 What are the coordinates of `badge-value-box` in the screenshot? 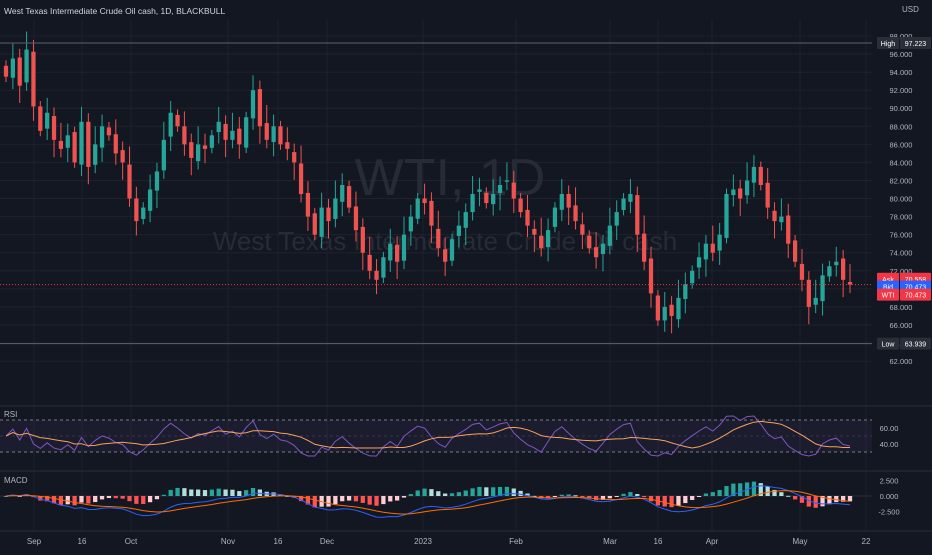 It's located at (915, 343).